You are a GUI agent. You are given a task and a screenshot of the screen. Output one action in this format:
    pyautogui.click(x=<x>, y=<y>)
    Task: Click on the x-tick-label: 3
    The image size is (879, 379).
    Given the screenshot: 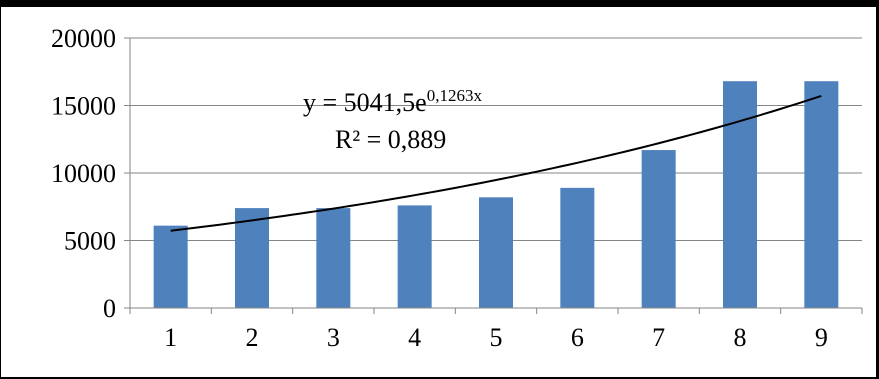 What is the action you would take?
    pyautogui.click(x=333, y=337)
    